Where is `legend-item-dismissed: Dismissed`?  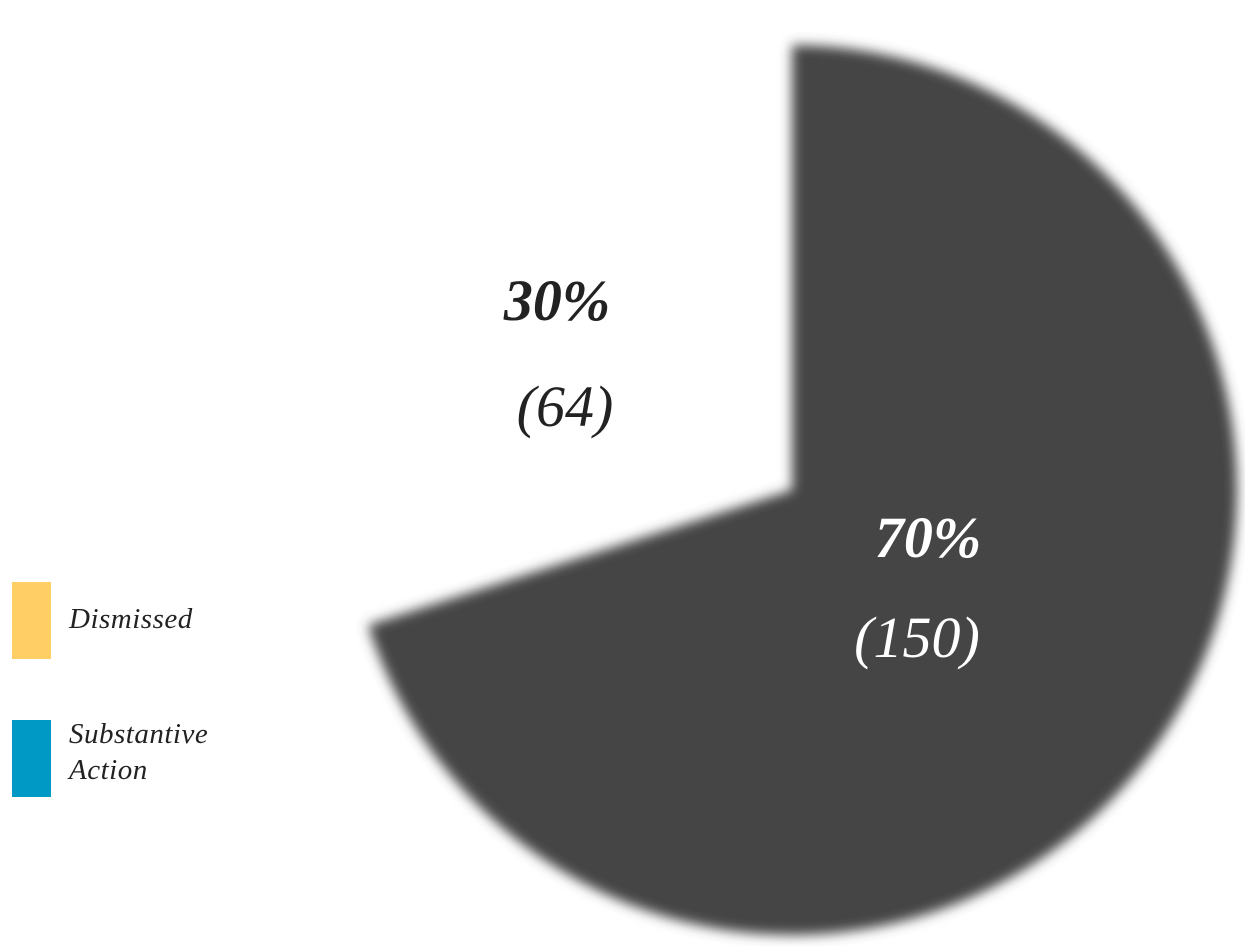 legend-item-dismissed: Dismissed is located at coordinates (142, 621).